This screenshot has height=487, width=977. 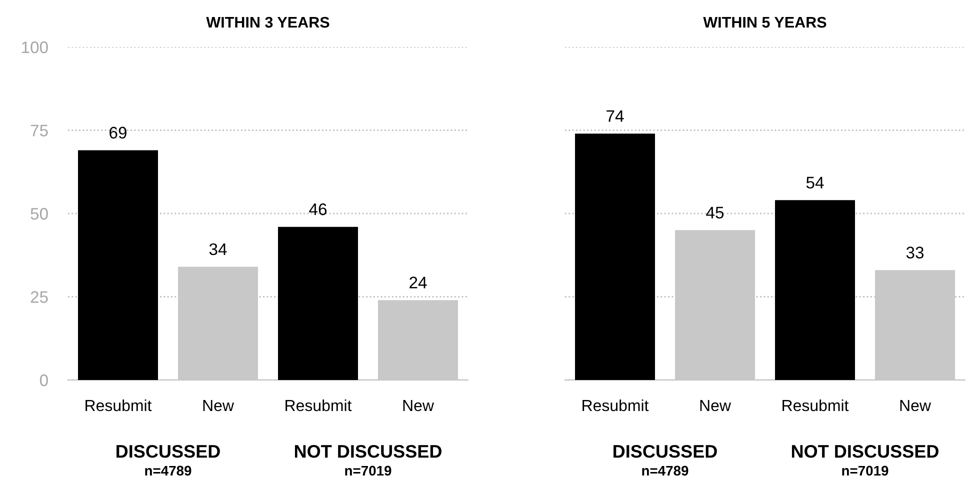 What do you see at coordinates (764, 22) in the screenshot?
I see `chart-title: WITHIN 5 YEARS` at bounding box center [764, 22].